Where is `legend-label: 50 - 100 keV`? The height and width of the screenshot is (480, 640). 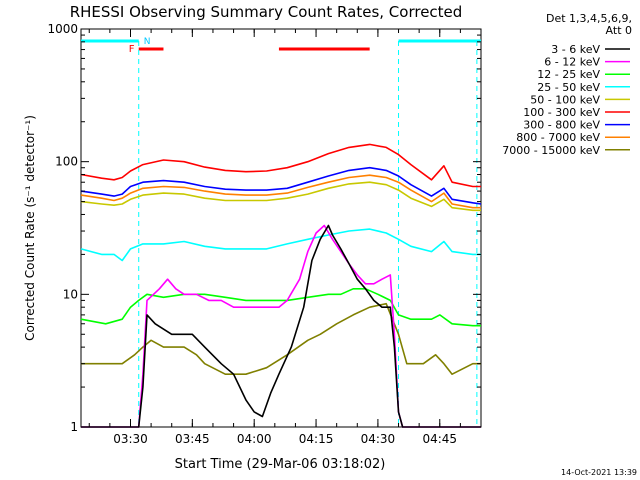
legend-label: 50 - 100 keV is located at coordinates (565, 99).